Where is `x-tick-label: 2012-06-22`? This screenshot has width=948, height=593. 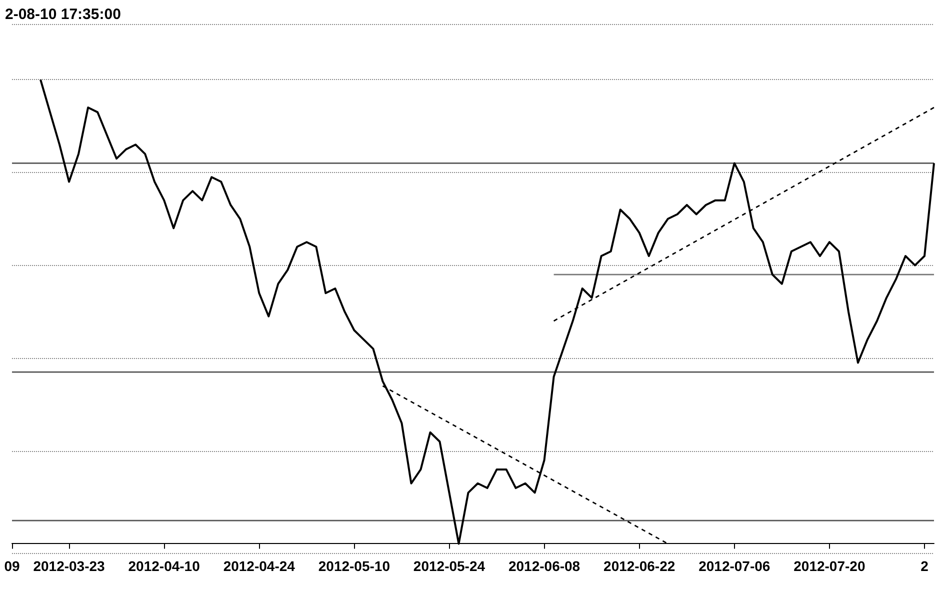
x-tick-label: 2012-06-22 is located at coordinates (640, 566).